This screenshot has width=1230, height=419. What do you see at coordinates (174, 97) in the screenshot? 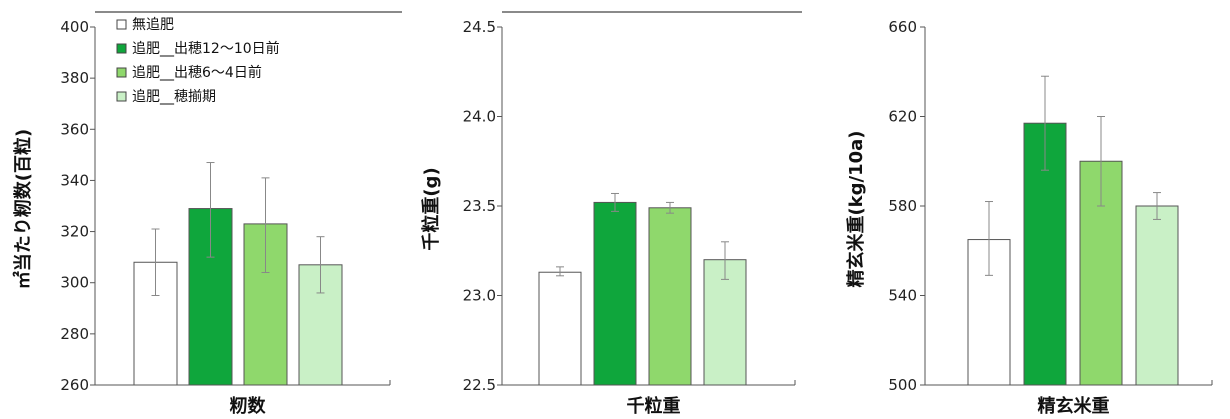
I see `legend-label-4: 追肥__穂揃期` at bounding box center [174, 97].